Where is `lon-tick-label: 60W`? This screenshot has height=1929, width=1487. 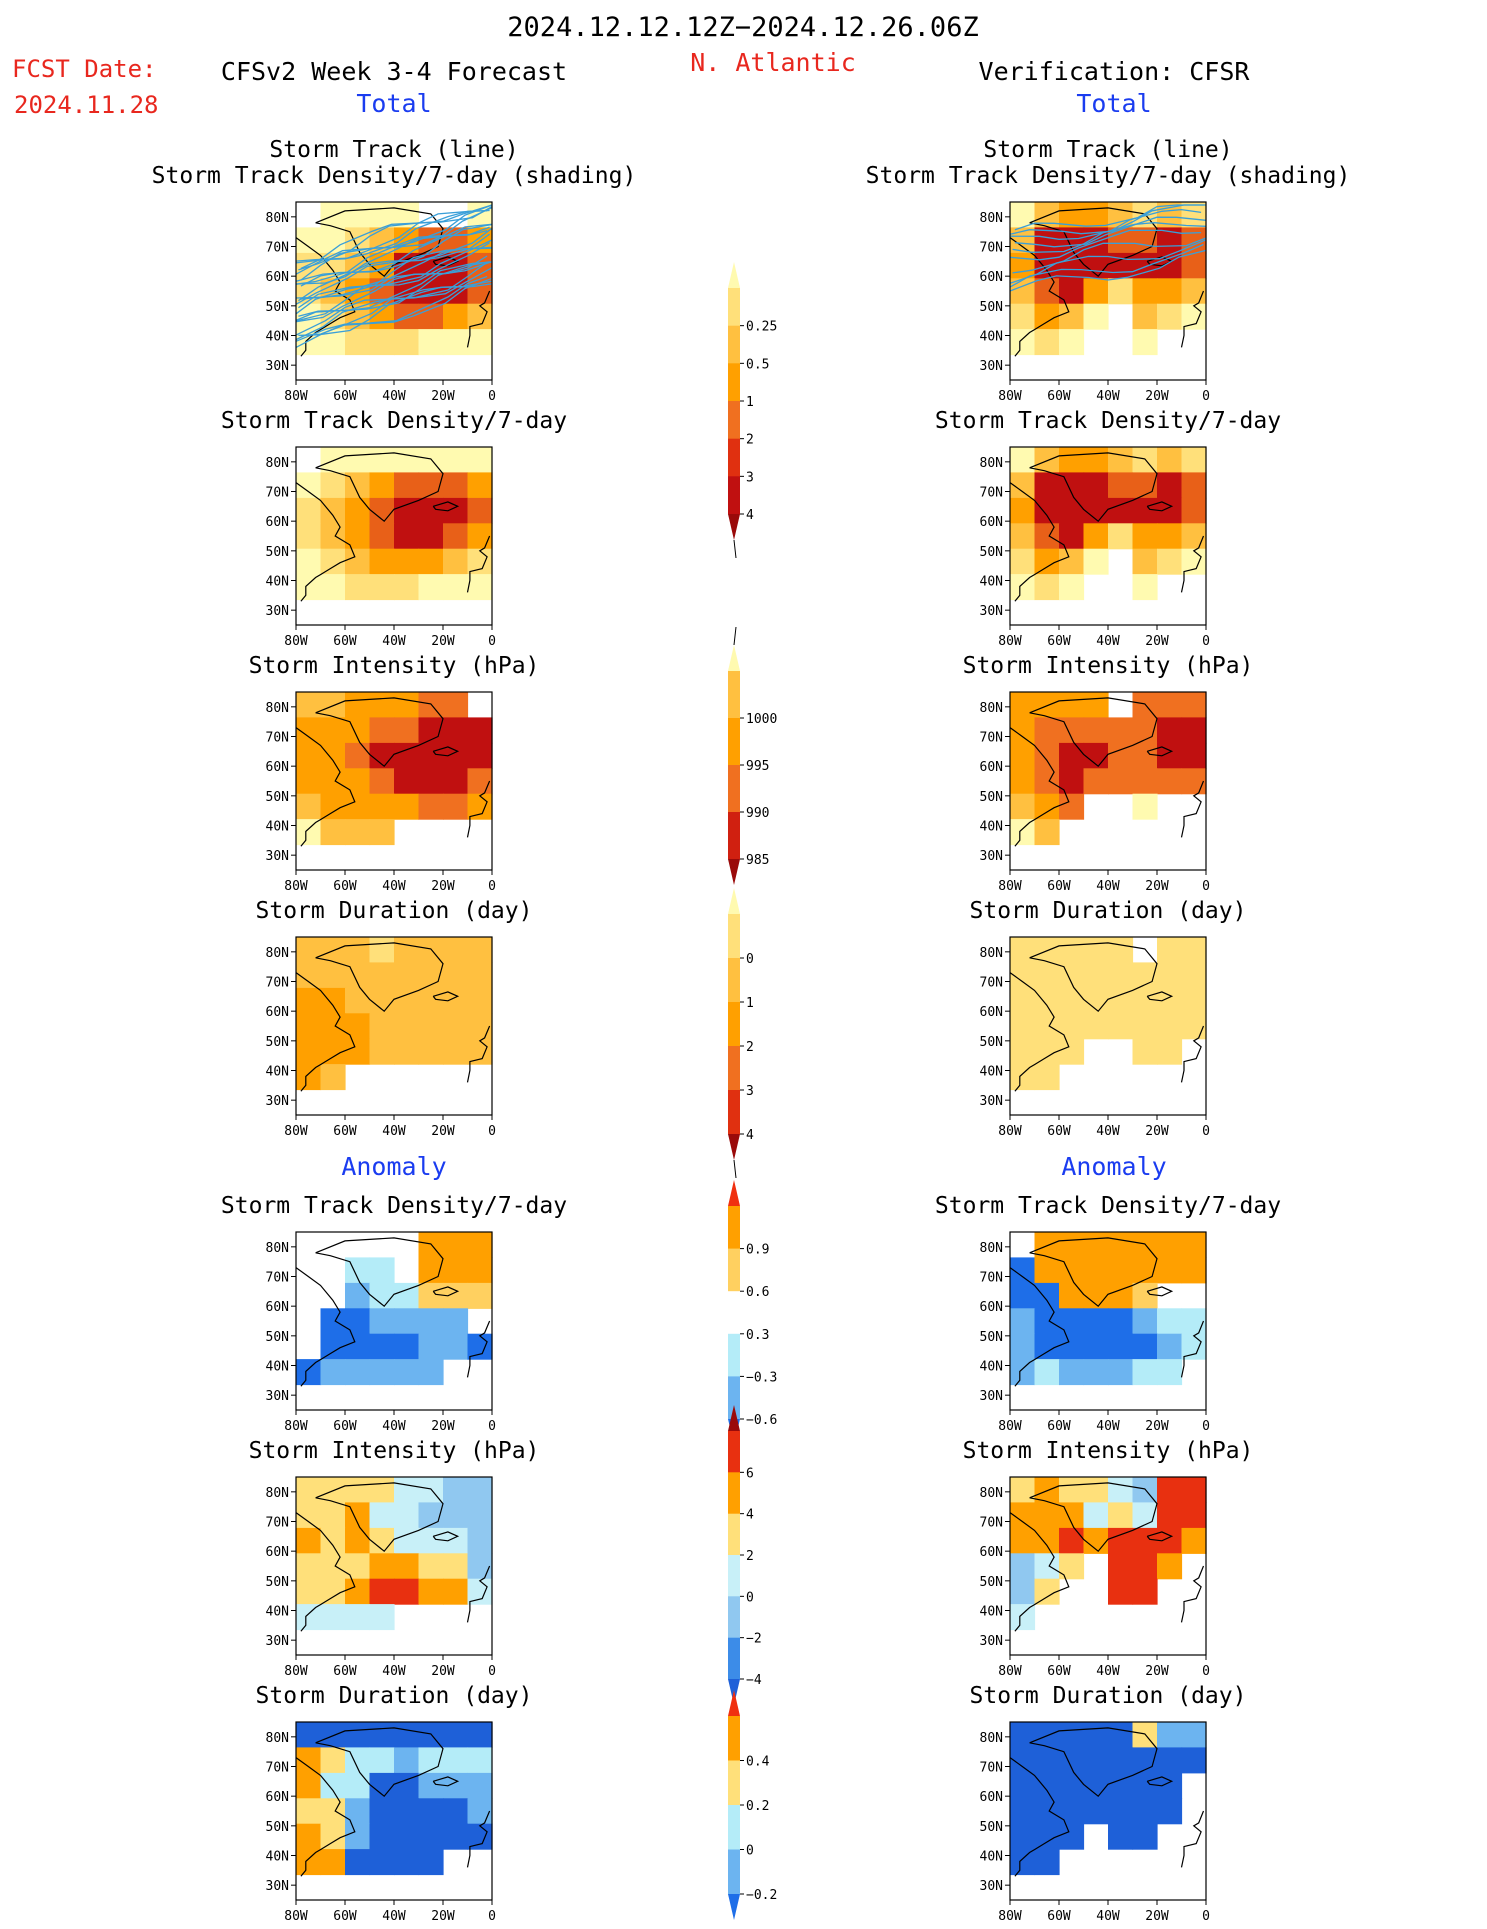 lon-tick-label: 60W is located at coordinates (345, 1916).